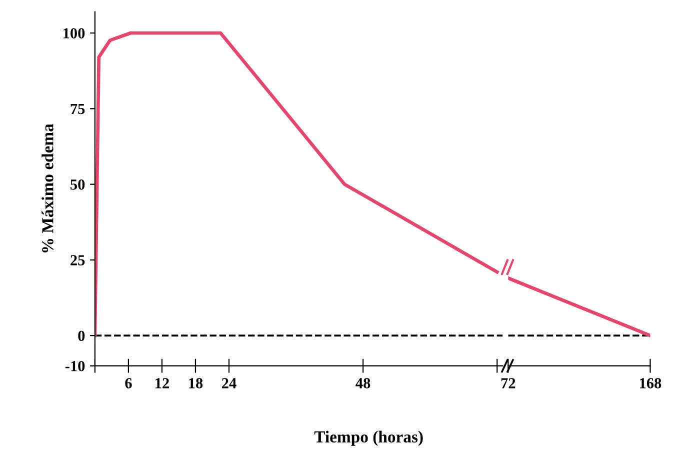  What do you see at coordinates (75, 366) in the screenshot?
I see `y-tick-label: -10` at bounding box center [75, 366].